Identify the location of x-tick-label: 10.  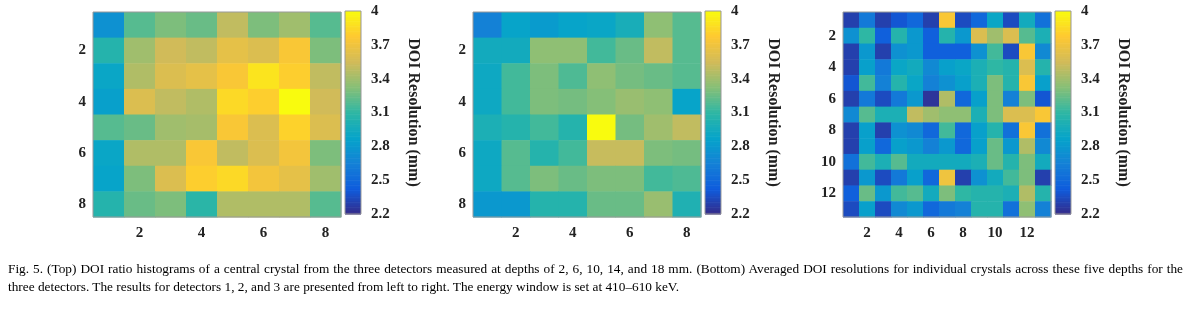
(995, 231).